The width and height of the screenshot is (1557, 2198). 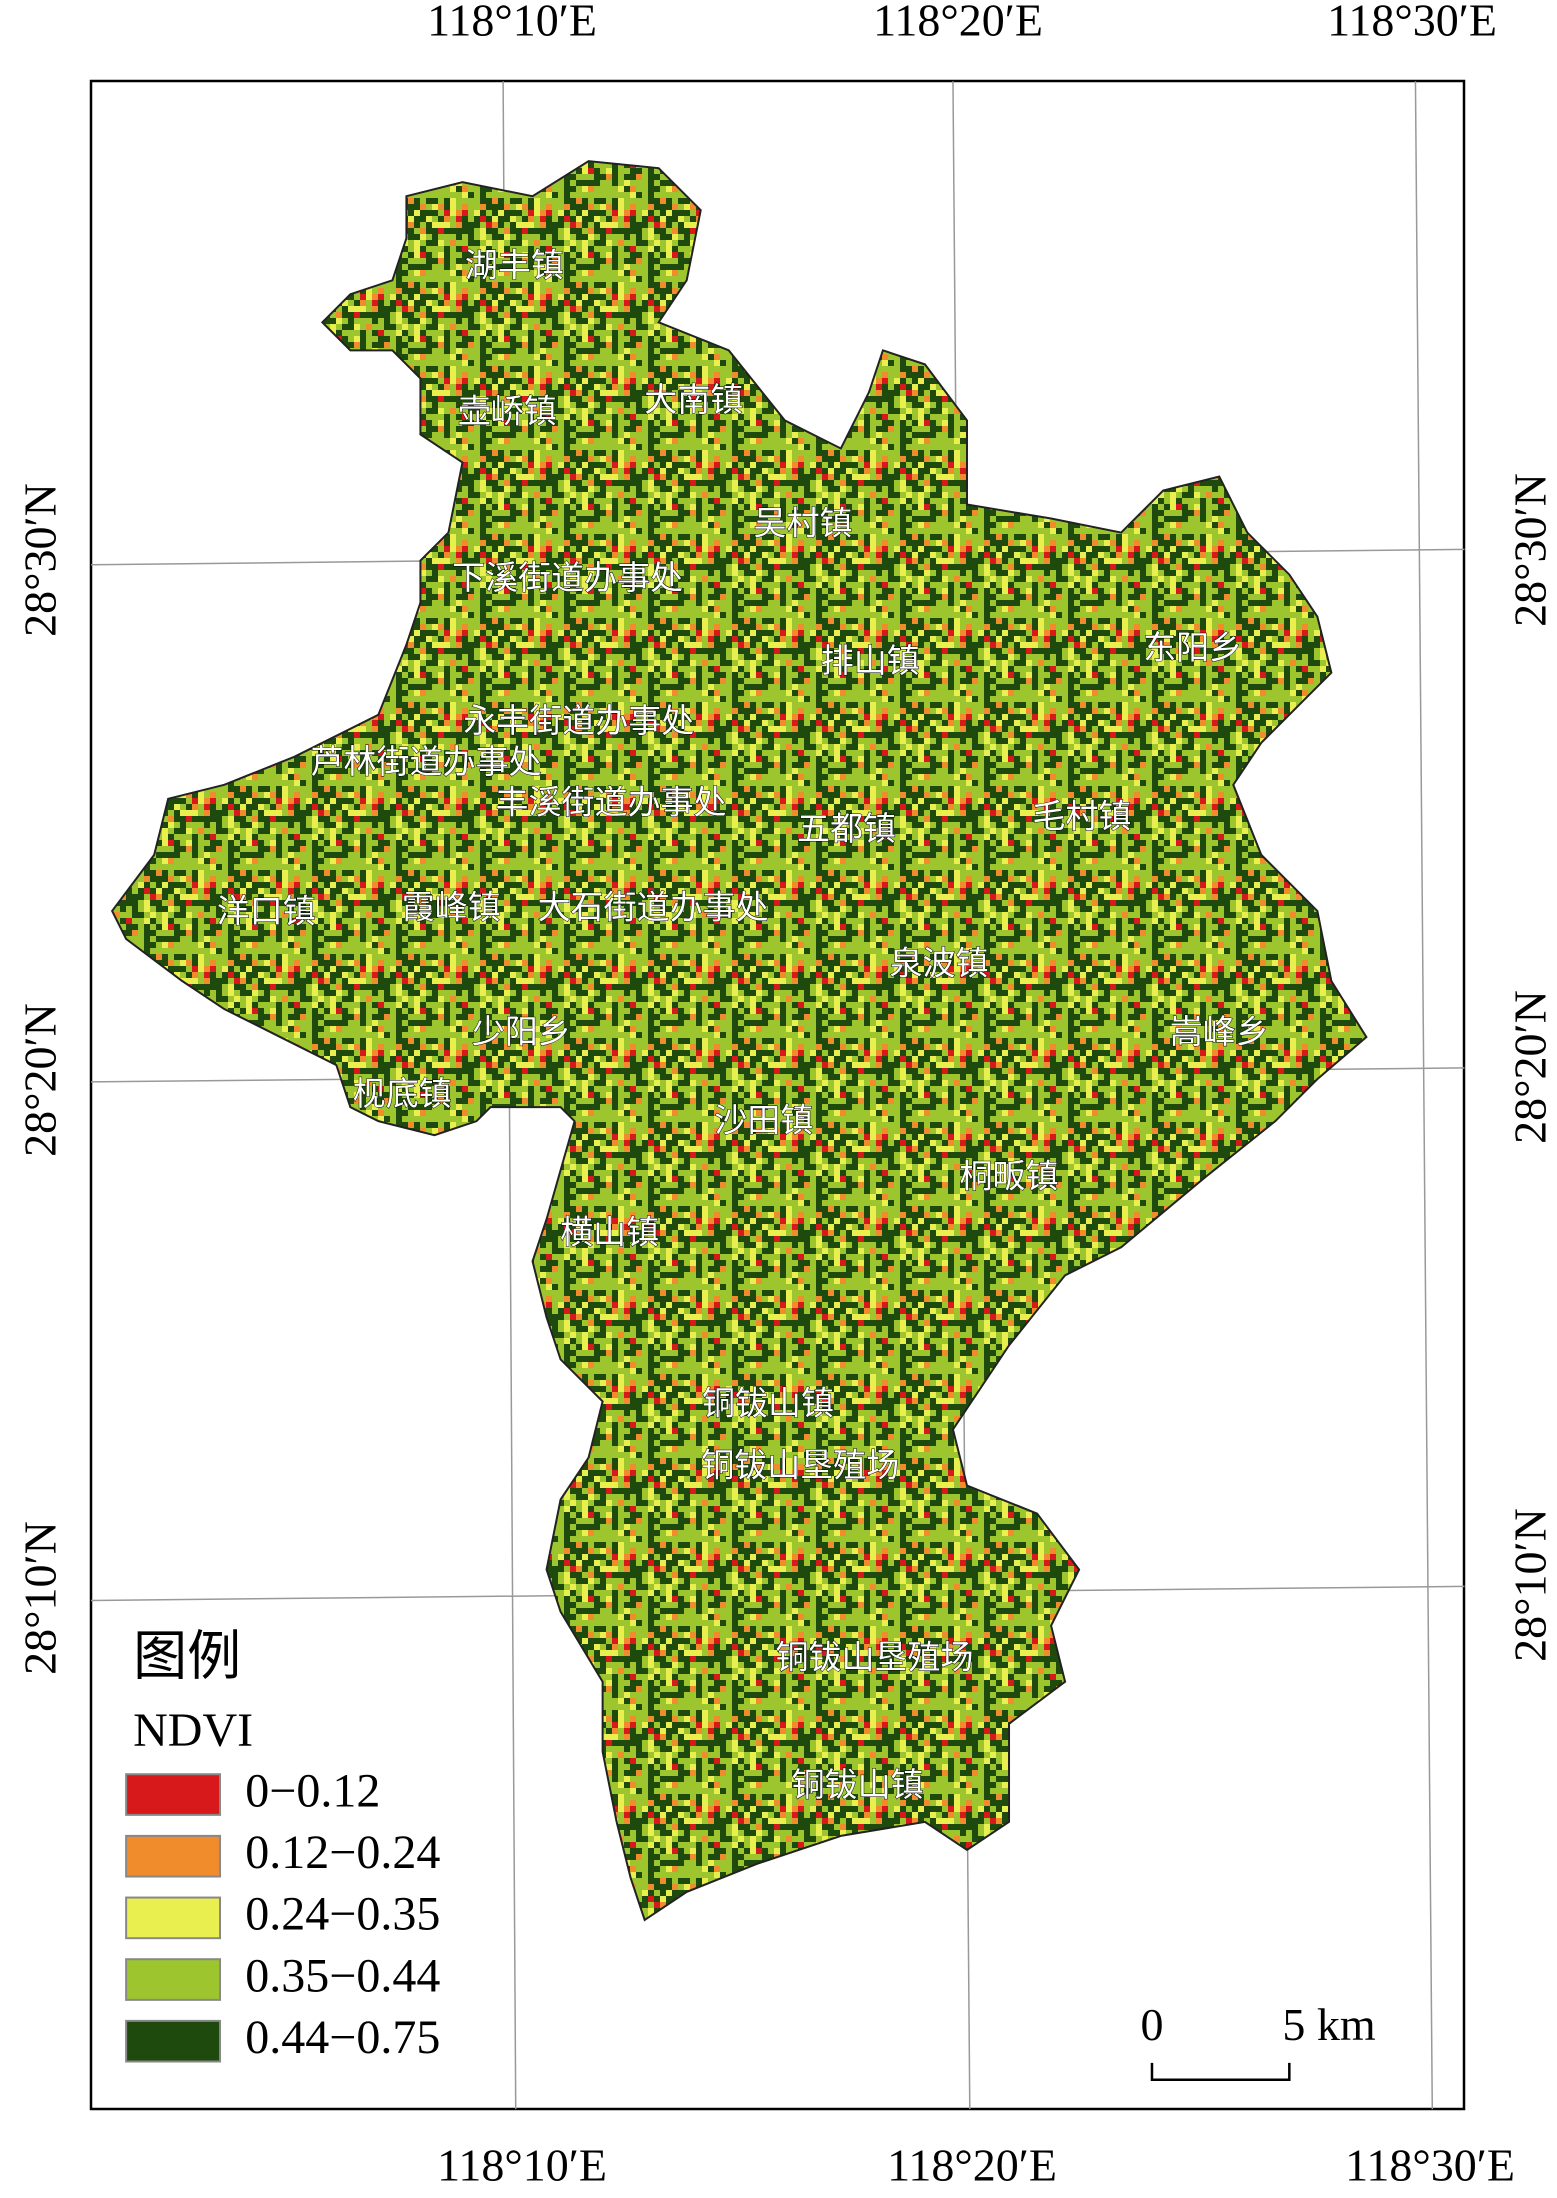 What do you see at coordinates (609, 1233) in the screenshot?
I see `place-label: 横山镇` at bounding box center [609, 1233].